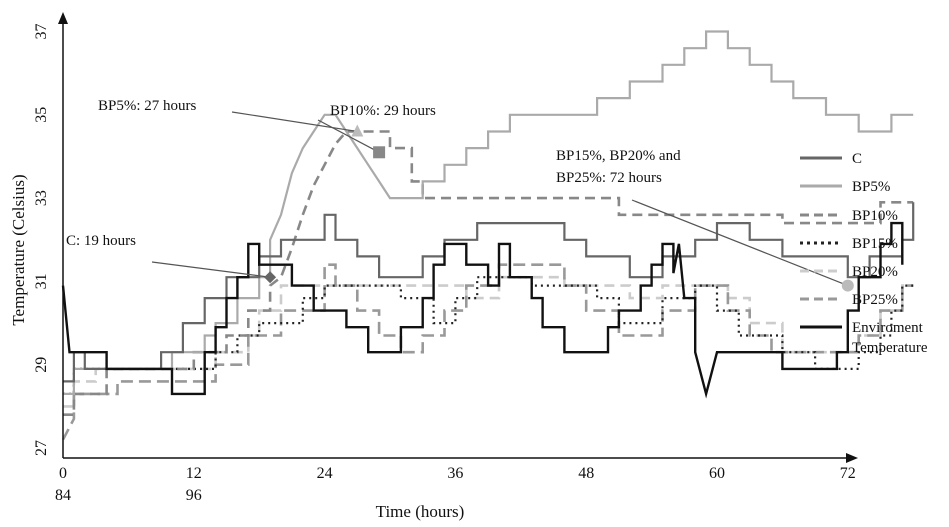 The image size is (949, 527). Describe the element at coordinates (41, 365) in the screenshot. I see `y-tick-label: 29` at that location.